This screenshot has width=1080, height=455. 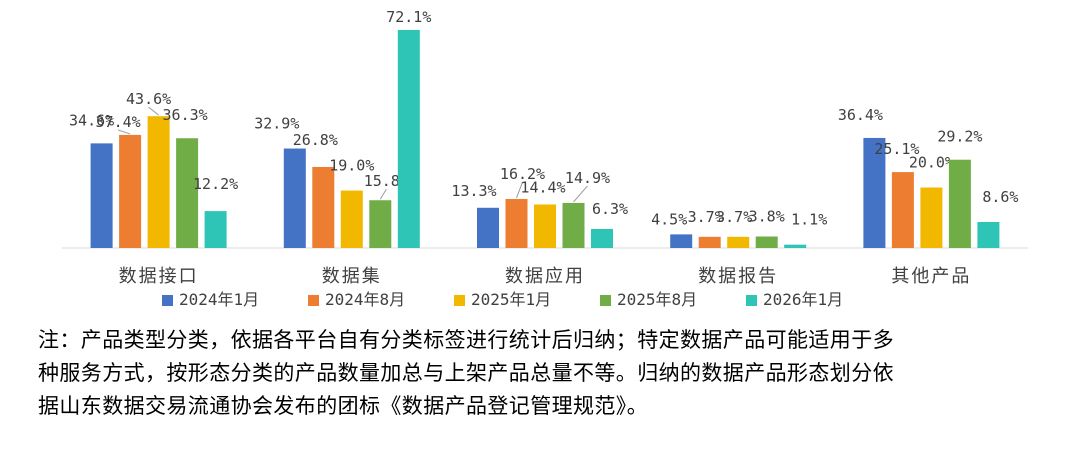 What do you see at coordinates (473, 191) in the screenshot?
I see `data-label: 13.3%` at bounding box center [473, 191].